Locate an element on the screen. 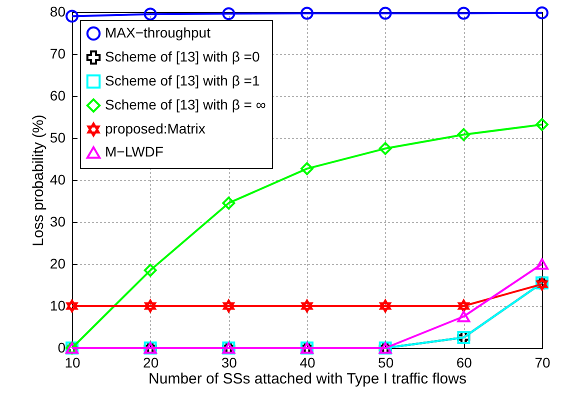  x-axis-title: Number of SSs attached with Type I traffic flows is located at coordinates (307, 379).